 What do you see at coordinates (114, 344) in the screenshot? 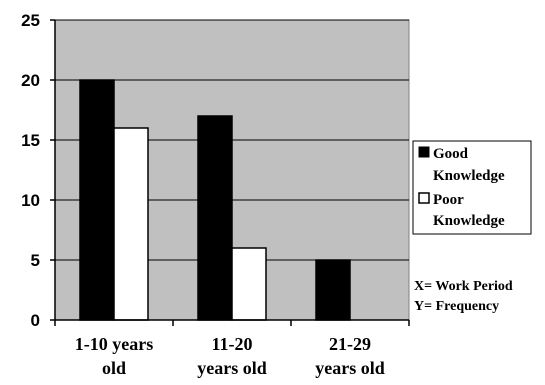
I see `x-category-label-0-line1: 1-10 years` at bounding box center [114, 344].